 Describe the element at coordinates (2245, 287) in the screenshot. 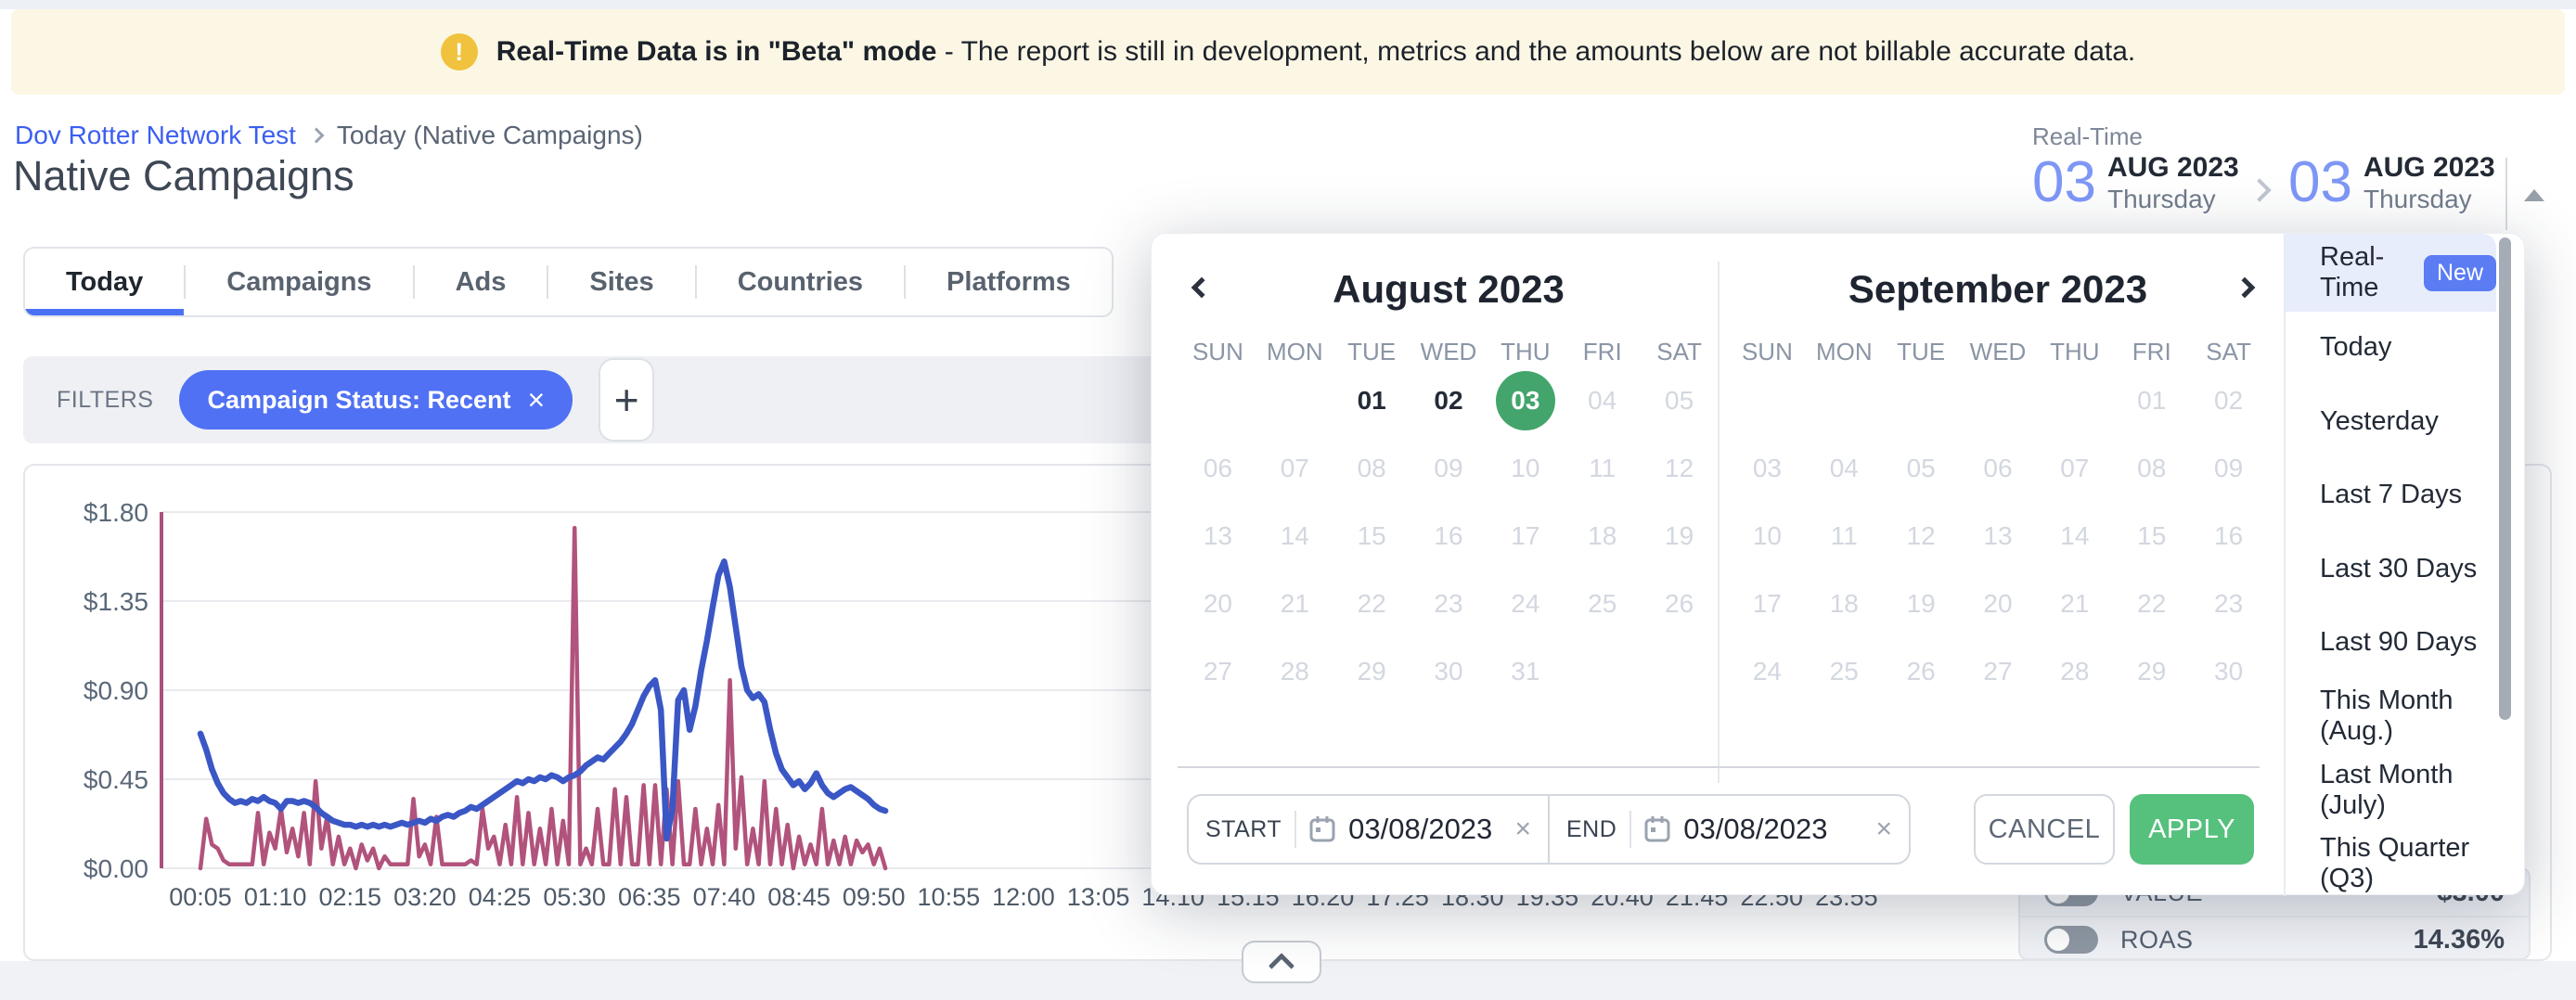

I see `next-month-icon` at that location.